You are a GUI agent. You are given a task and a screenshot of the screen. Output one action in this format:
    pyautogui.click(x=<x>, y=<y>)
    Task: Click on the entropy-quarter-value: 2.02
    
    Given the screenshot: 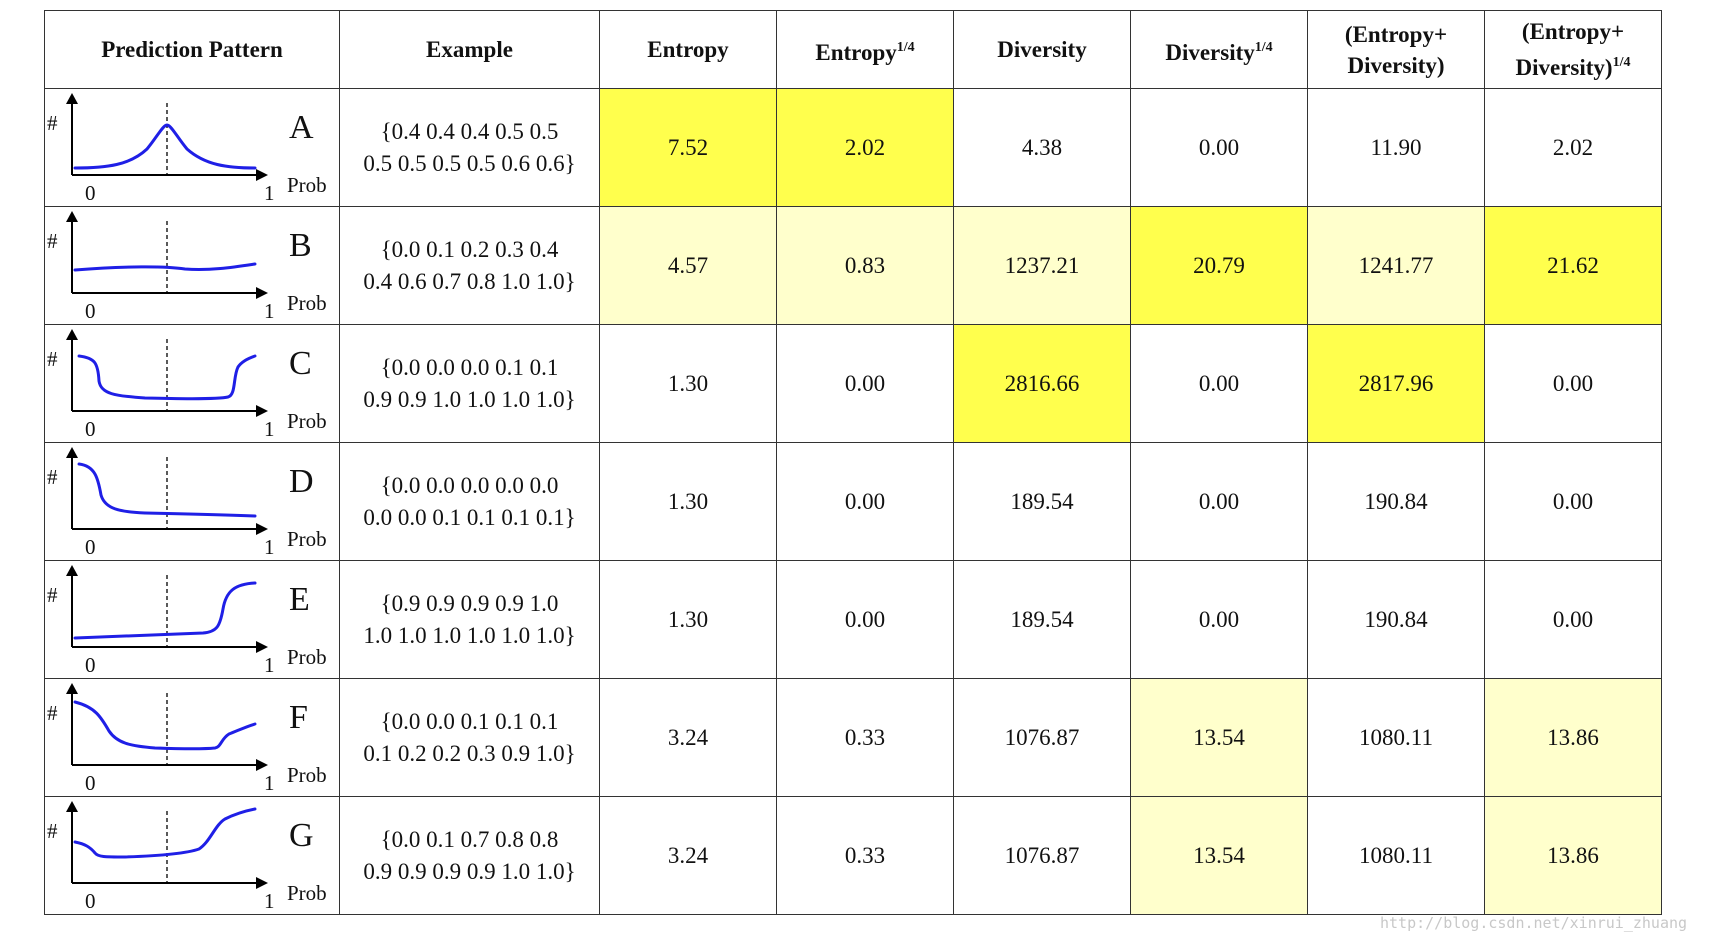 What is the action you would take?
    pyautogui.click(x=865, y=147)
    